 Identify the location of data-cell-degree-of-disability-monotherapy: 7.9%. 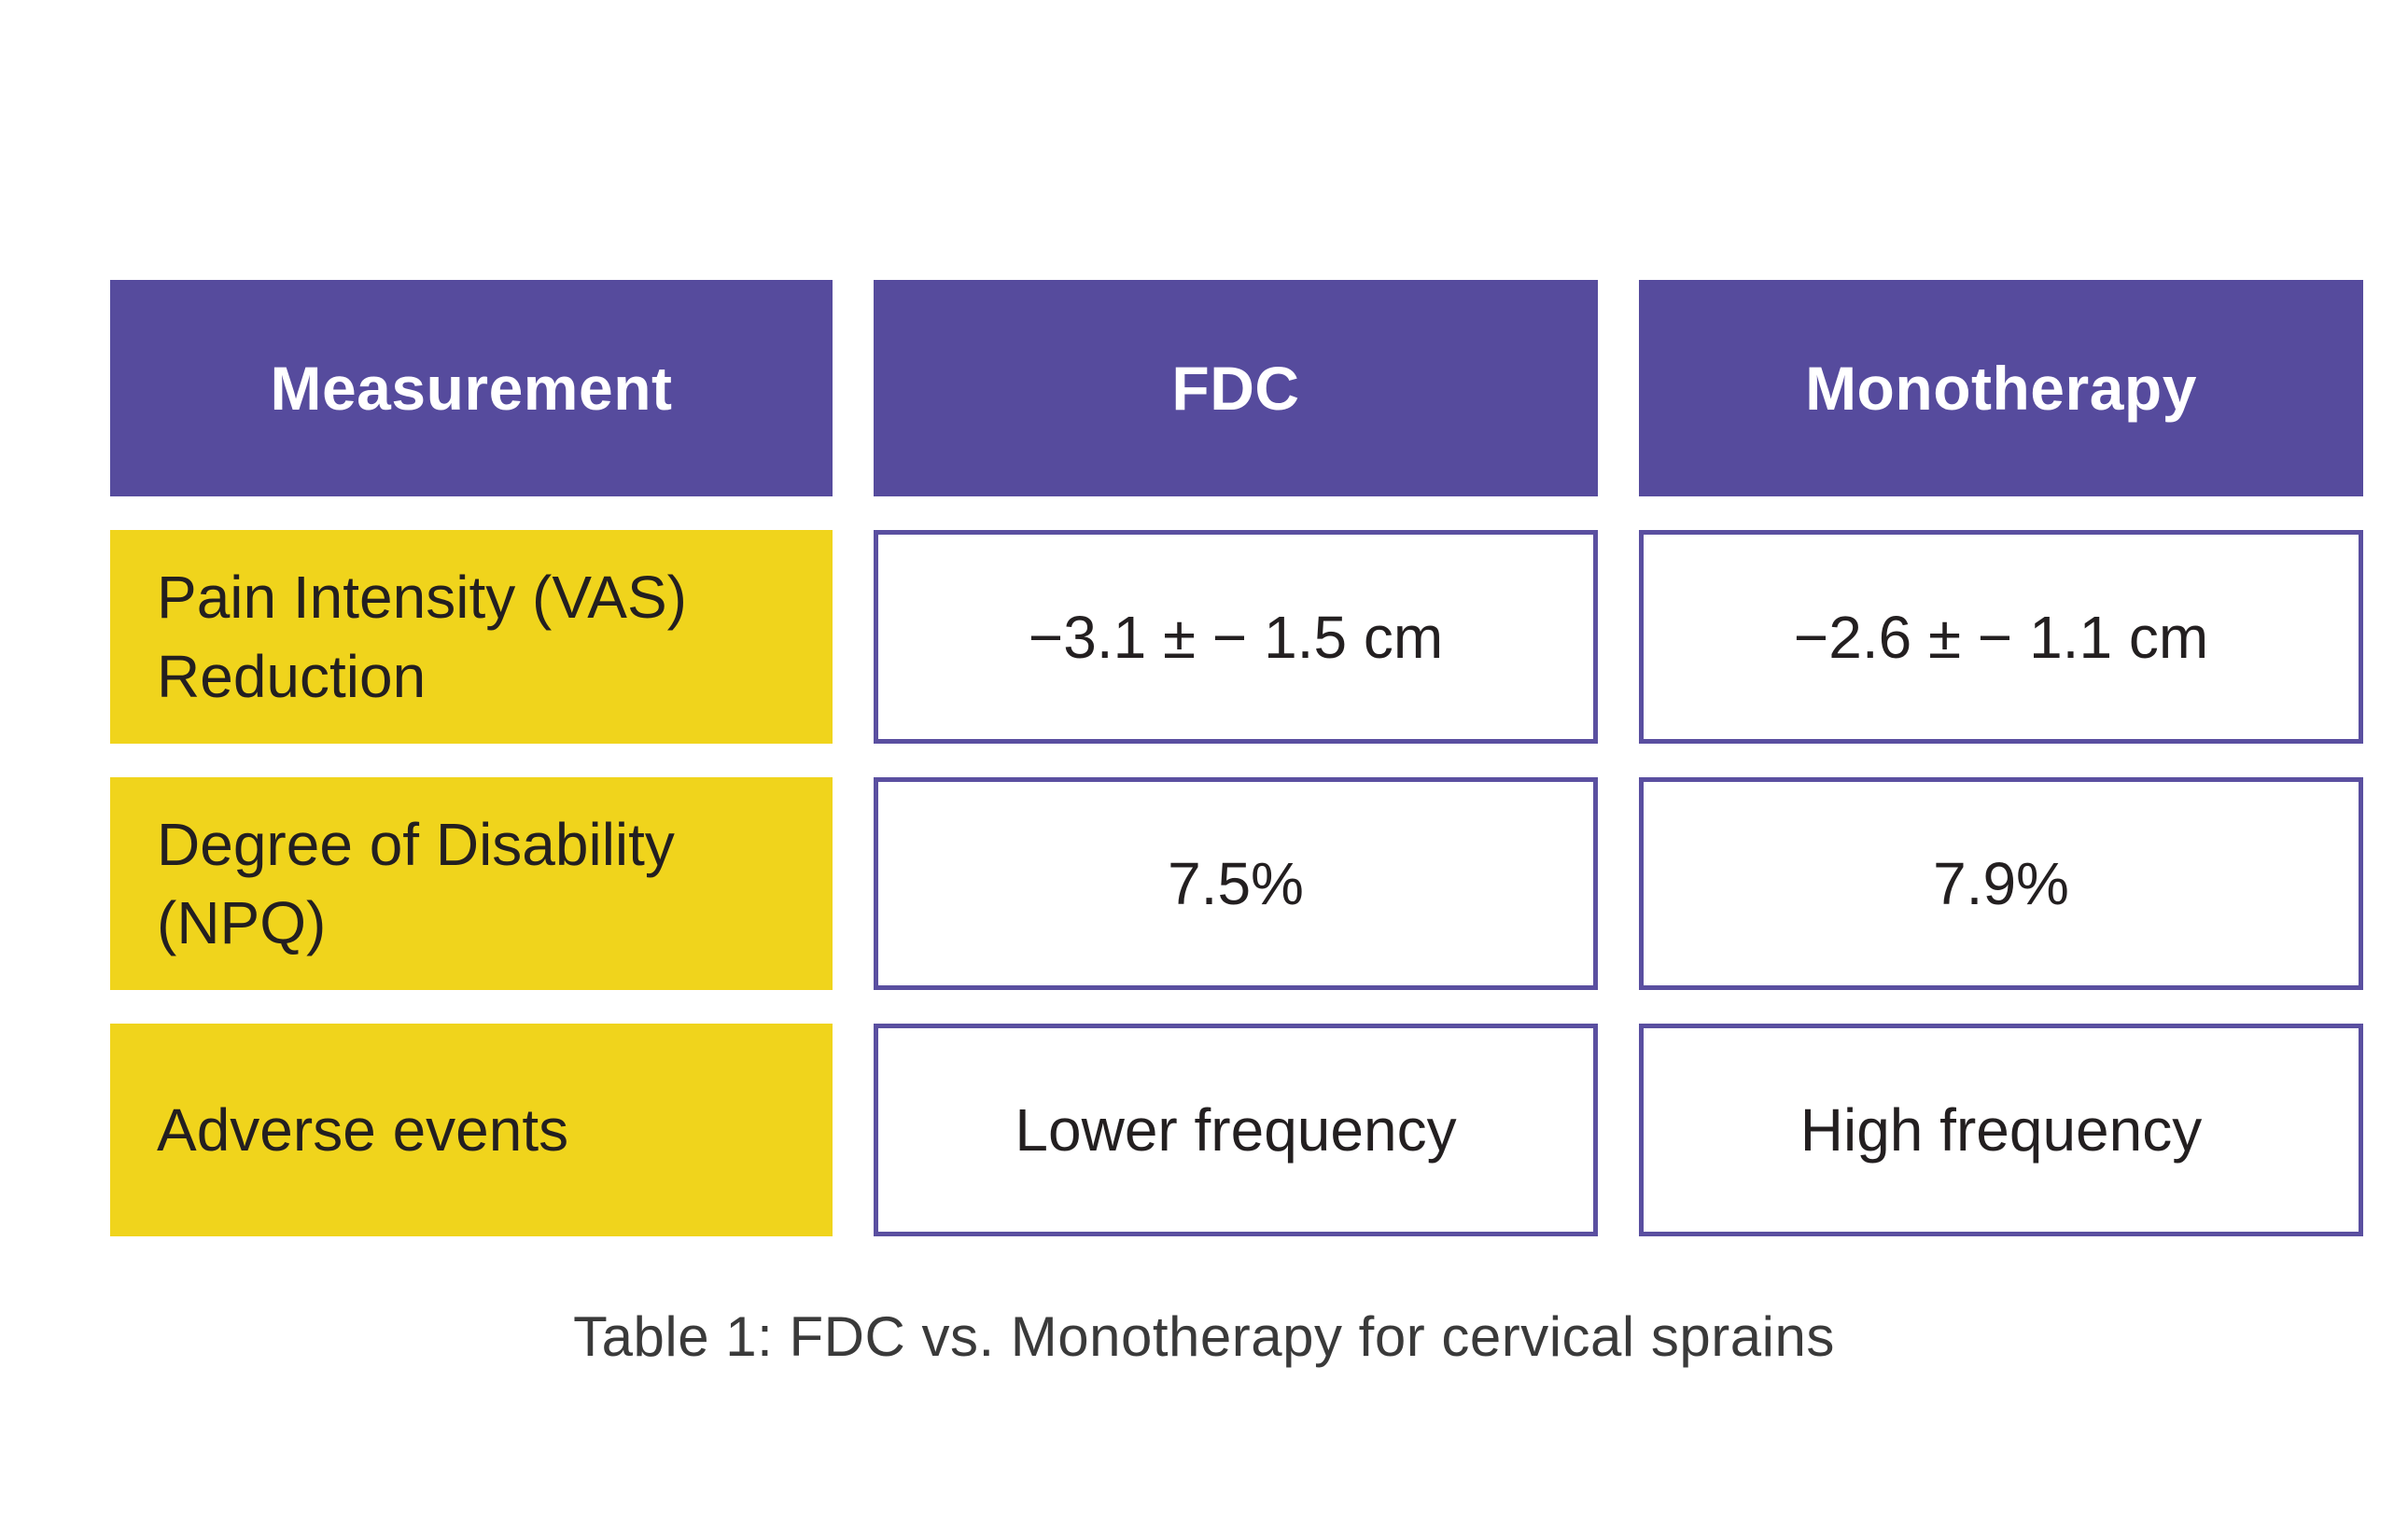
(2001, 883).